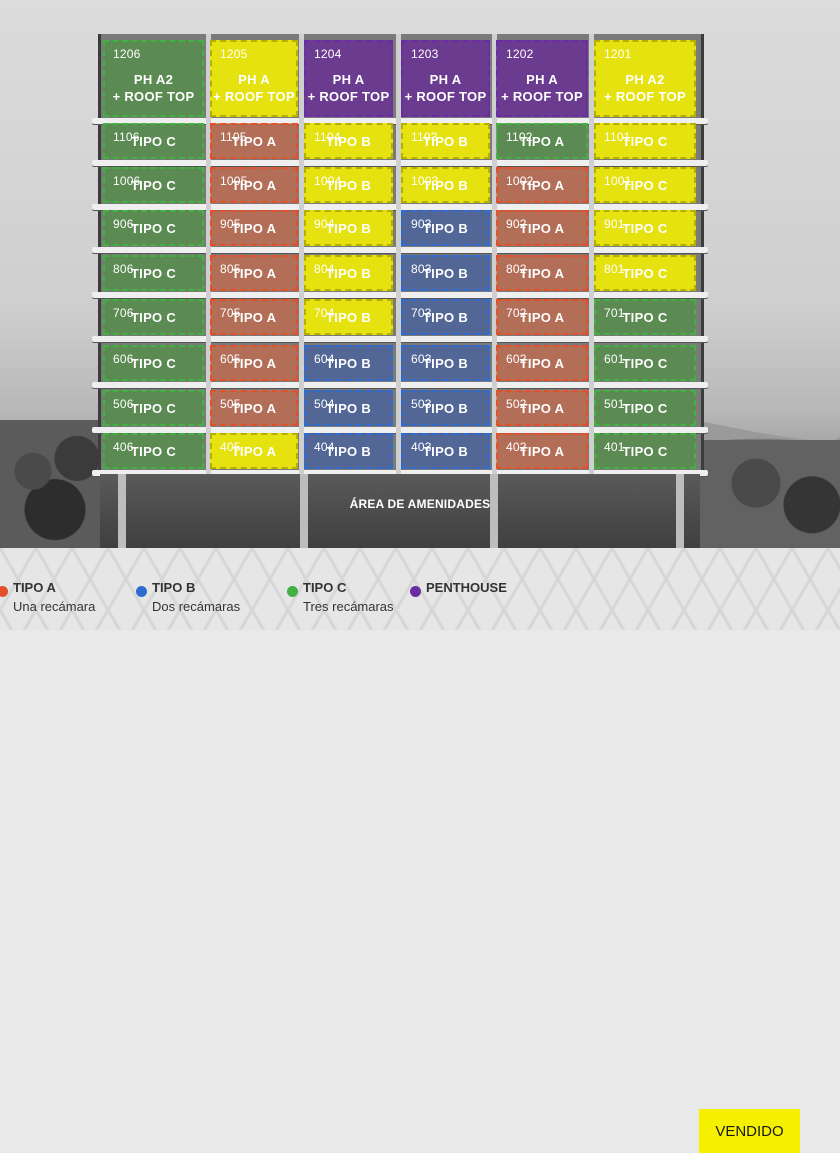  Describe the element at coordinates (542, 317) in the screenshot. I see `unit-702: 702 TIPO A` at that location.